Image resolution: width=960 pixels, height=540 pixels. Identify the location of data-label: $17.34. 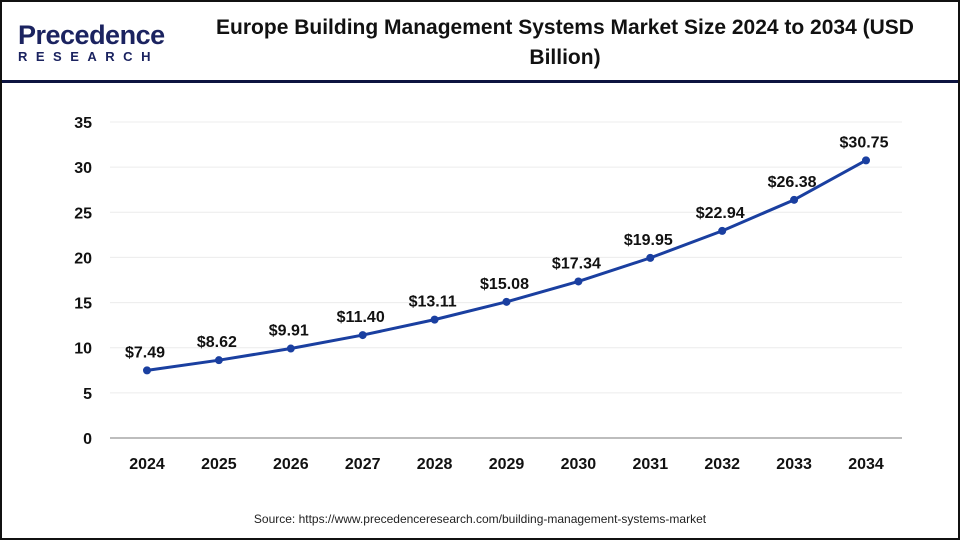
(576, 263).